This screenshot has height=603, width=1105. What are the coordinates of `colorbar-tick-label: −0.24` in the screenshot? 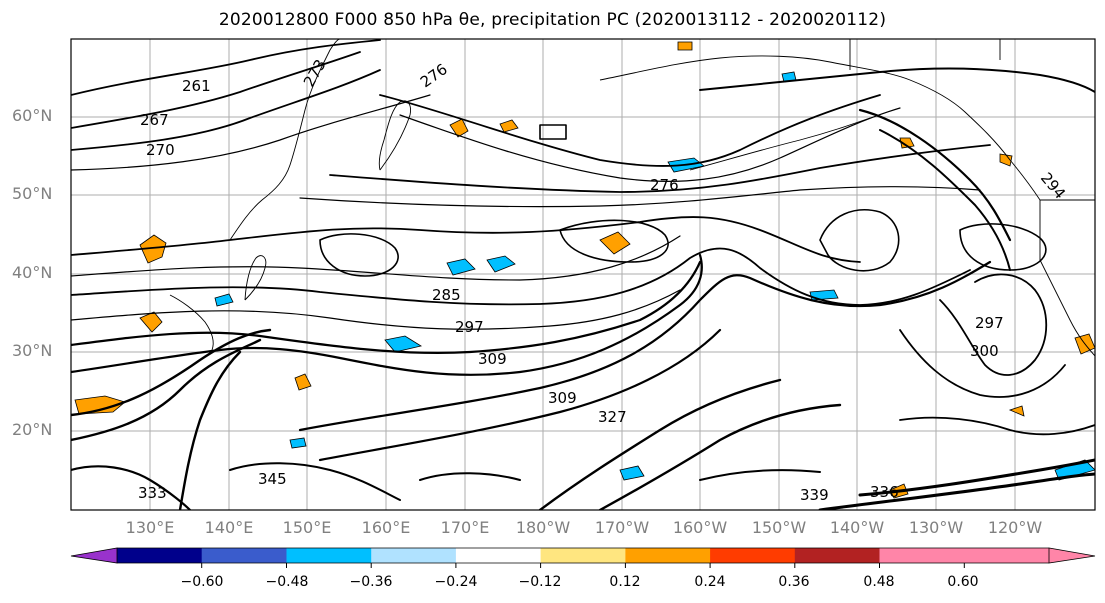 It's located at (456, 582).